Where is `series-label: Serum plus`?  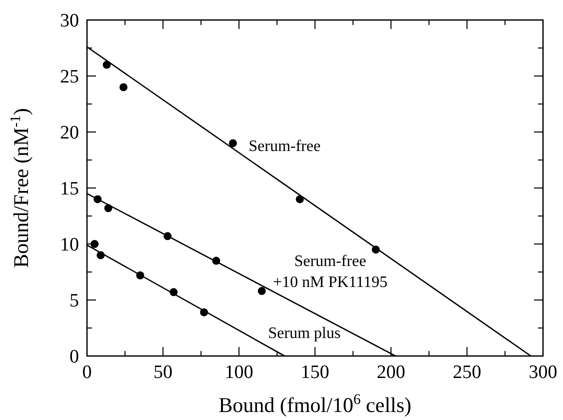
series-label: Serum plus is located at coordinates (304, 333).